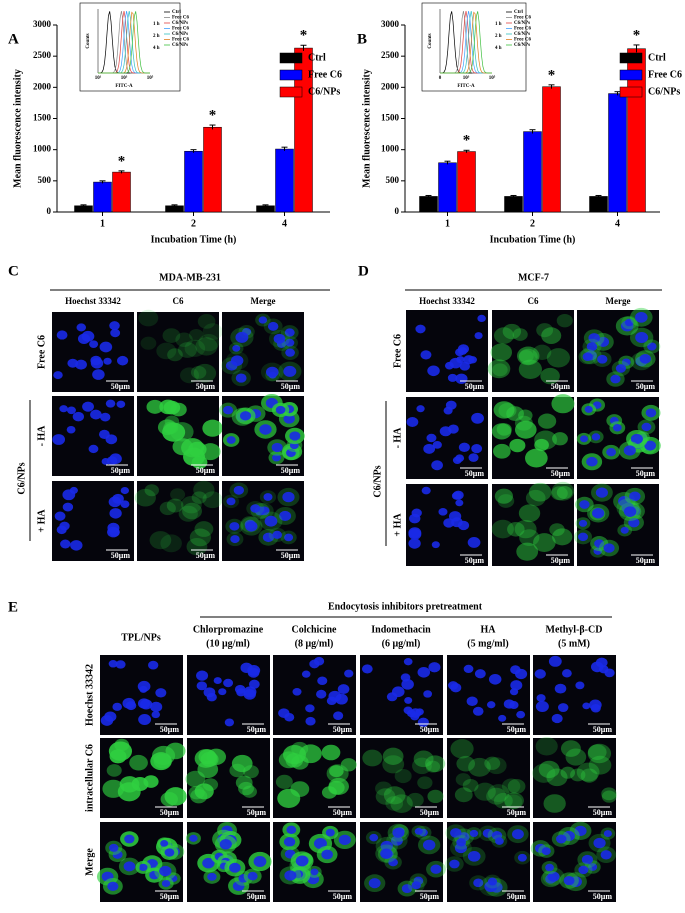  What do you see at coordinates (390, 86) in the screenshot?
I see `y-tick-label: 2000` at bounding box center [390, 86].